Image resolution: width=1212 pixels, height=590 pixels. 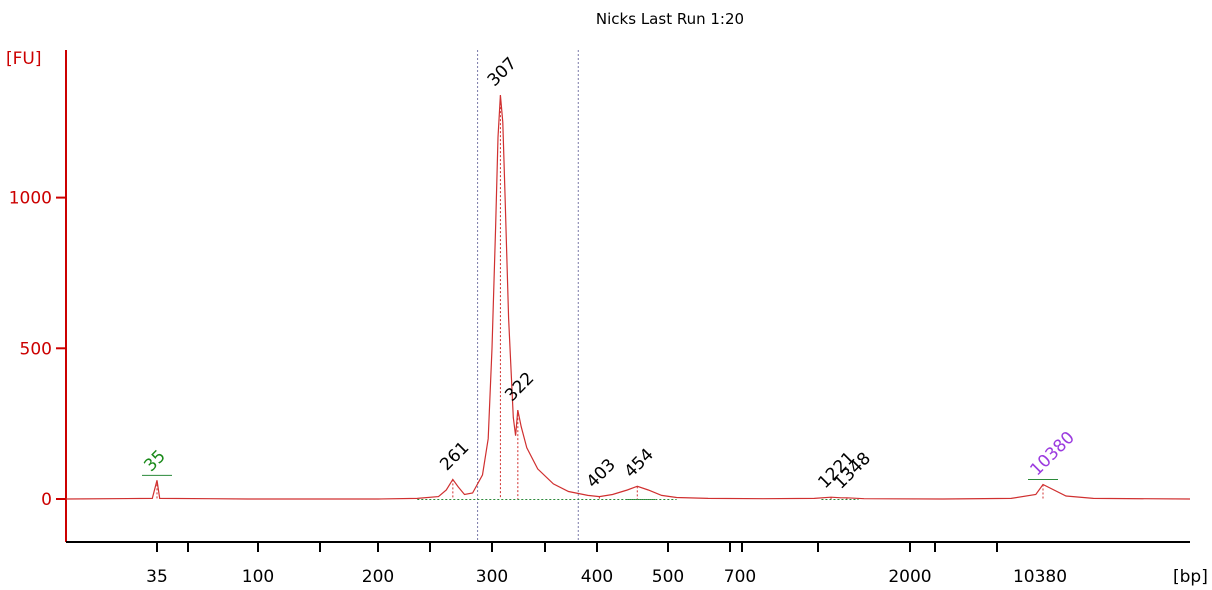 I want to click on peak-label-35: 35, so click(x=154, y=460).